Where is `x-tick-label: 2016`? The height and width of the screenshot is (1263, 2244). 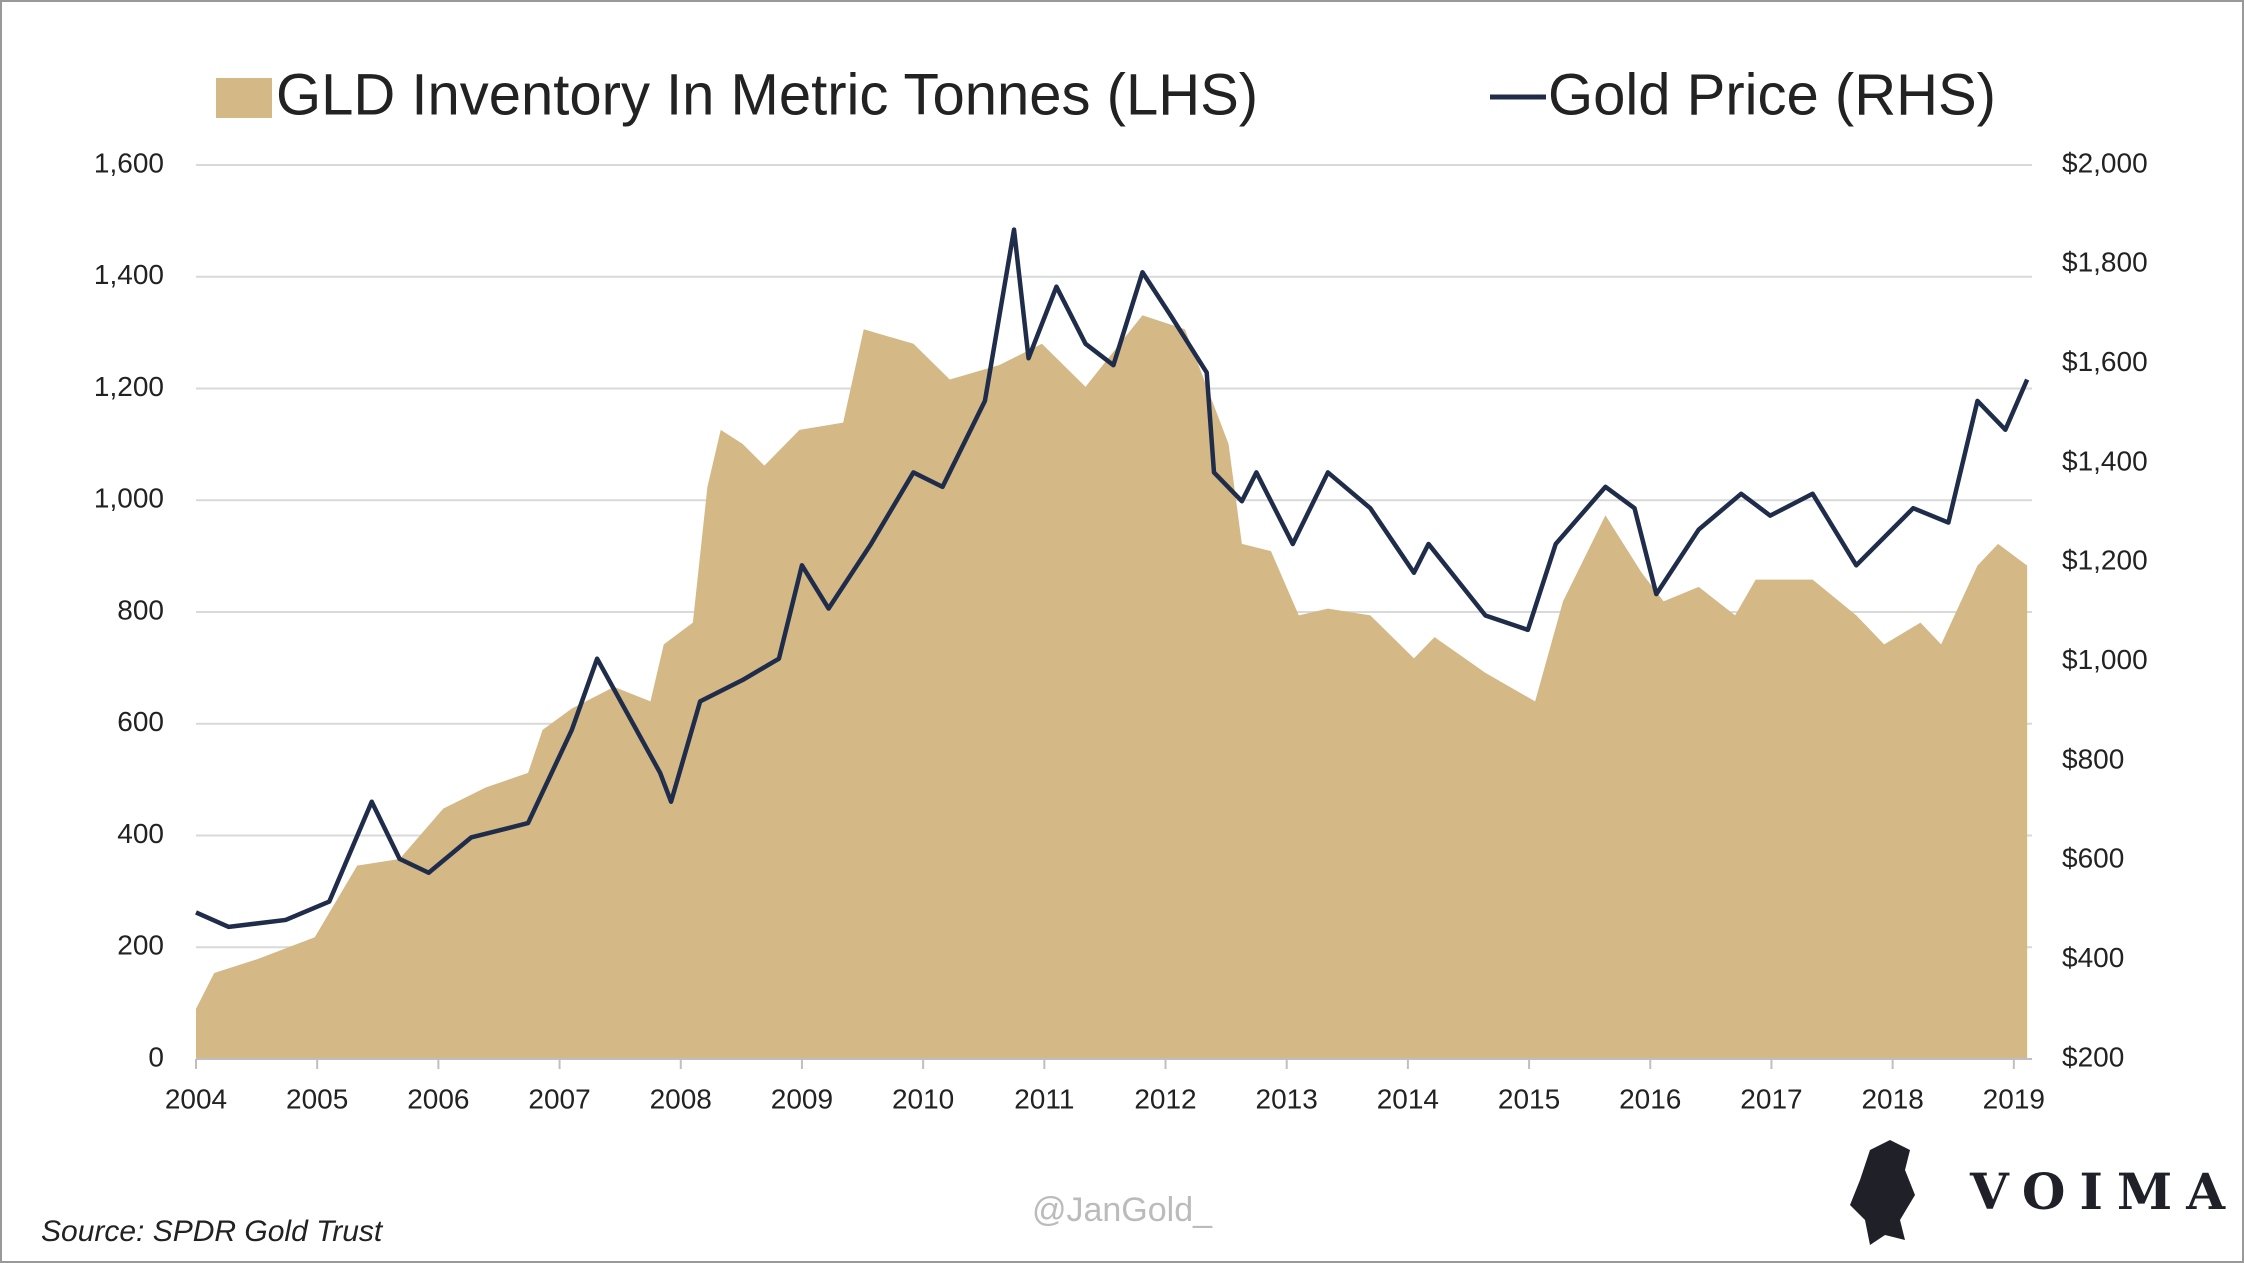 x-tick-label: 2016 is located at coordinates (1650, 1098).